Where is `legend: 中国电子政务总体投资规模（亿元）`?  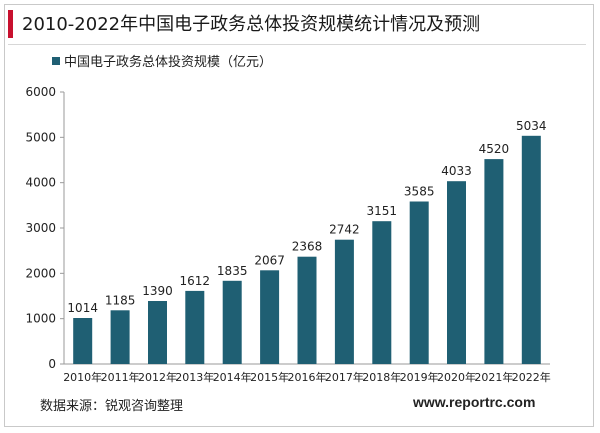 legend: 中国电子政务总体投资规模（亿元） is located at coordinates (162, 62).